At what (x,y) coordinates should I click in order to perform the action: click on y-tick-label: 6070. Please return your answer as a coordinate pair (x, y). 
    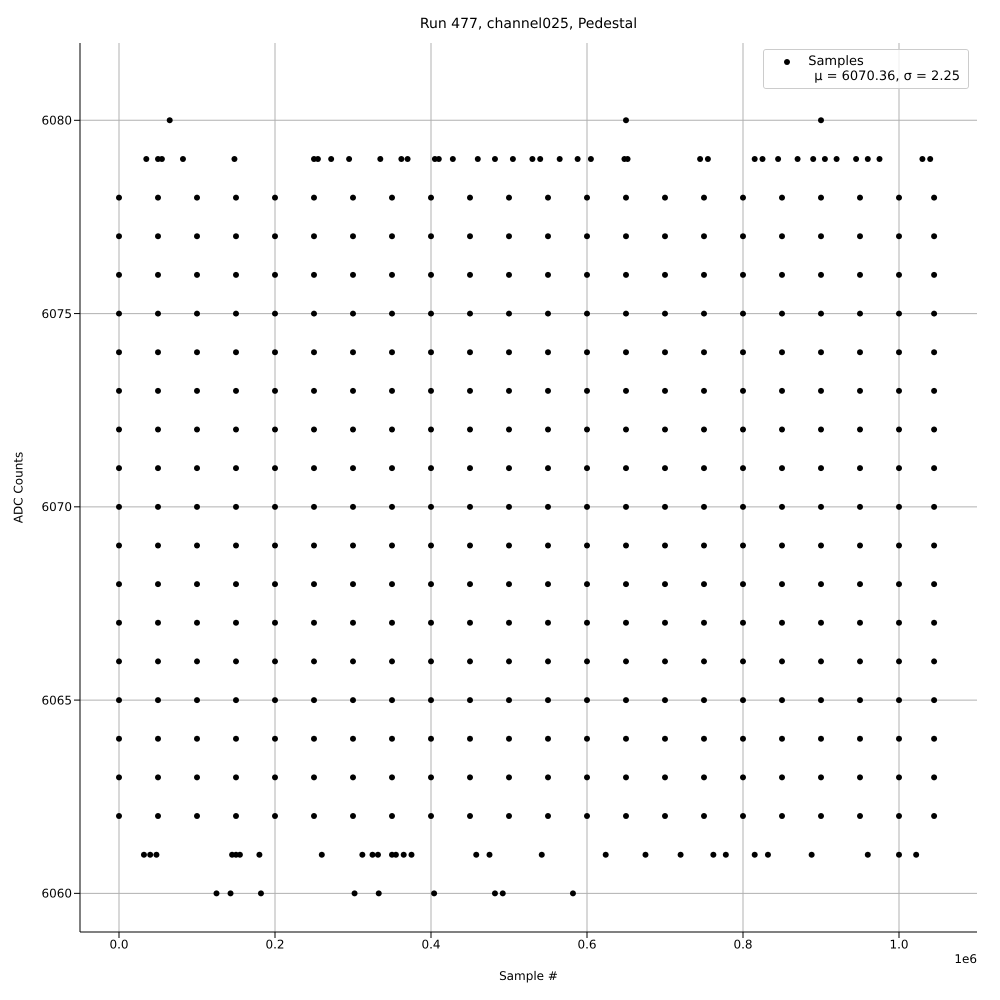
    Looking at the image, I should click on (56, 507).